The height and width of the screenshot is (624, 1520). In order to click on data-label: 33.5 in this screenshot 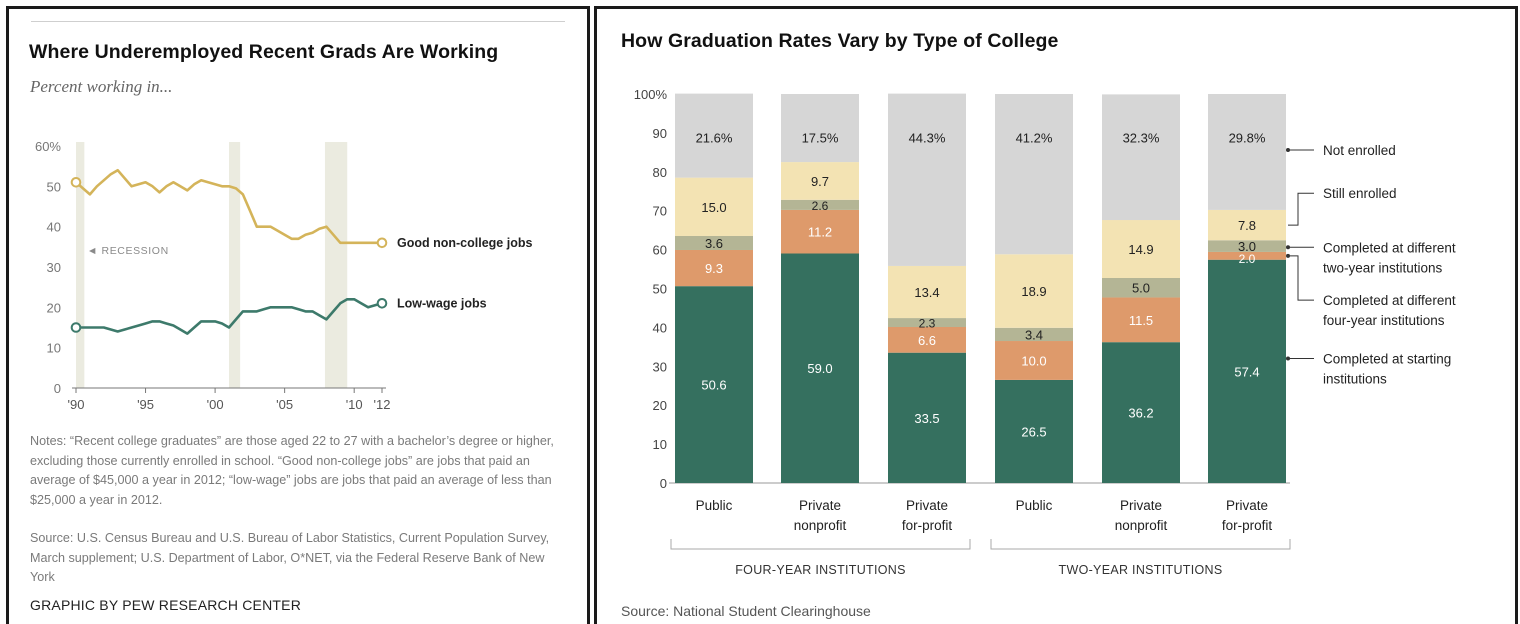, I will do `click(926, 418)`.